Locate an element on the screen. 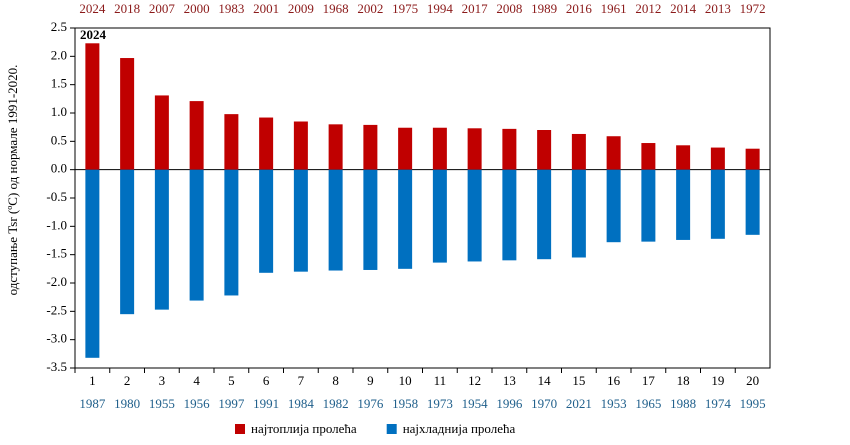 The image size is (850, 445). y-tick-label: 0.5 is located at coordinates (59, 139).